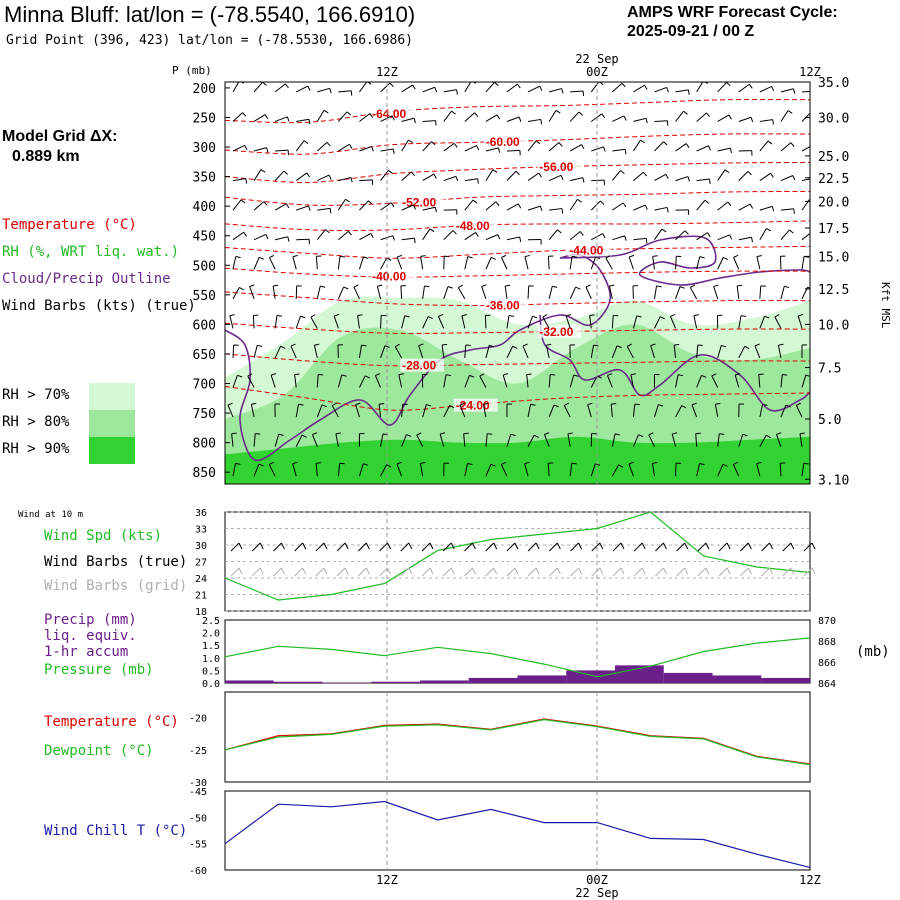 Image resolution: width=900 pixels, height=900 pixels. Describe the element at coordinates (198, 792) in the screenshot. I see `chill-y-tick: -45` at that location.